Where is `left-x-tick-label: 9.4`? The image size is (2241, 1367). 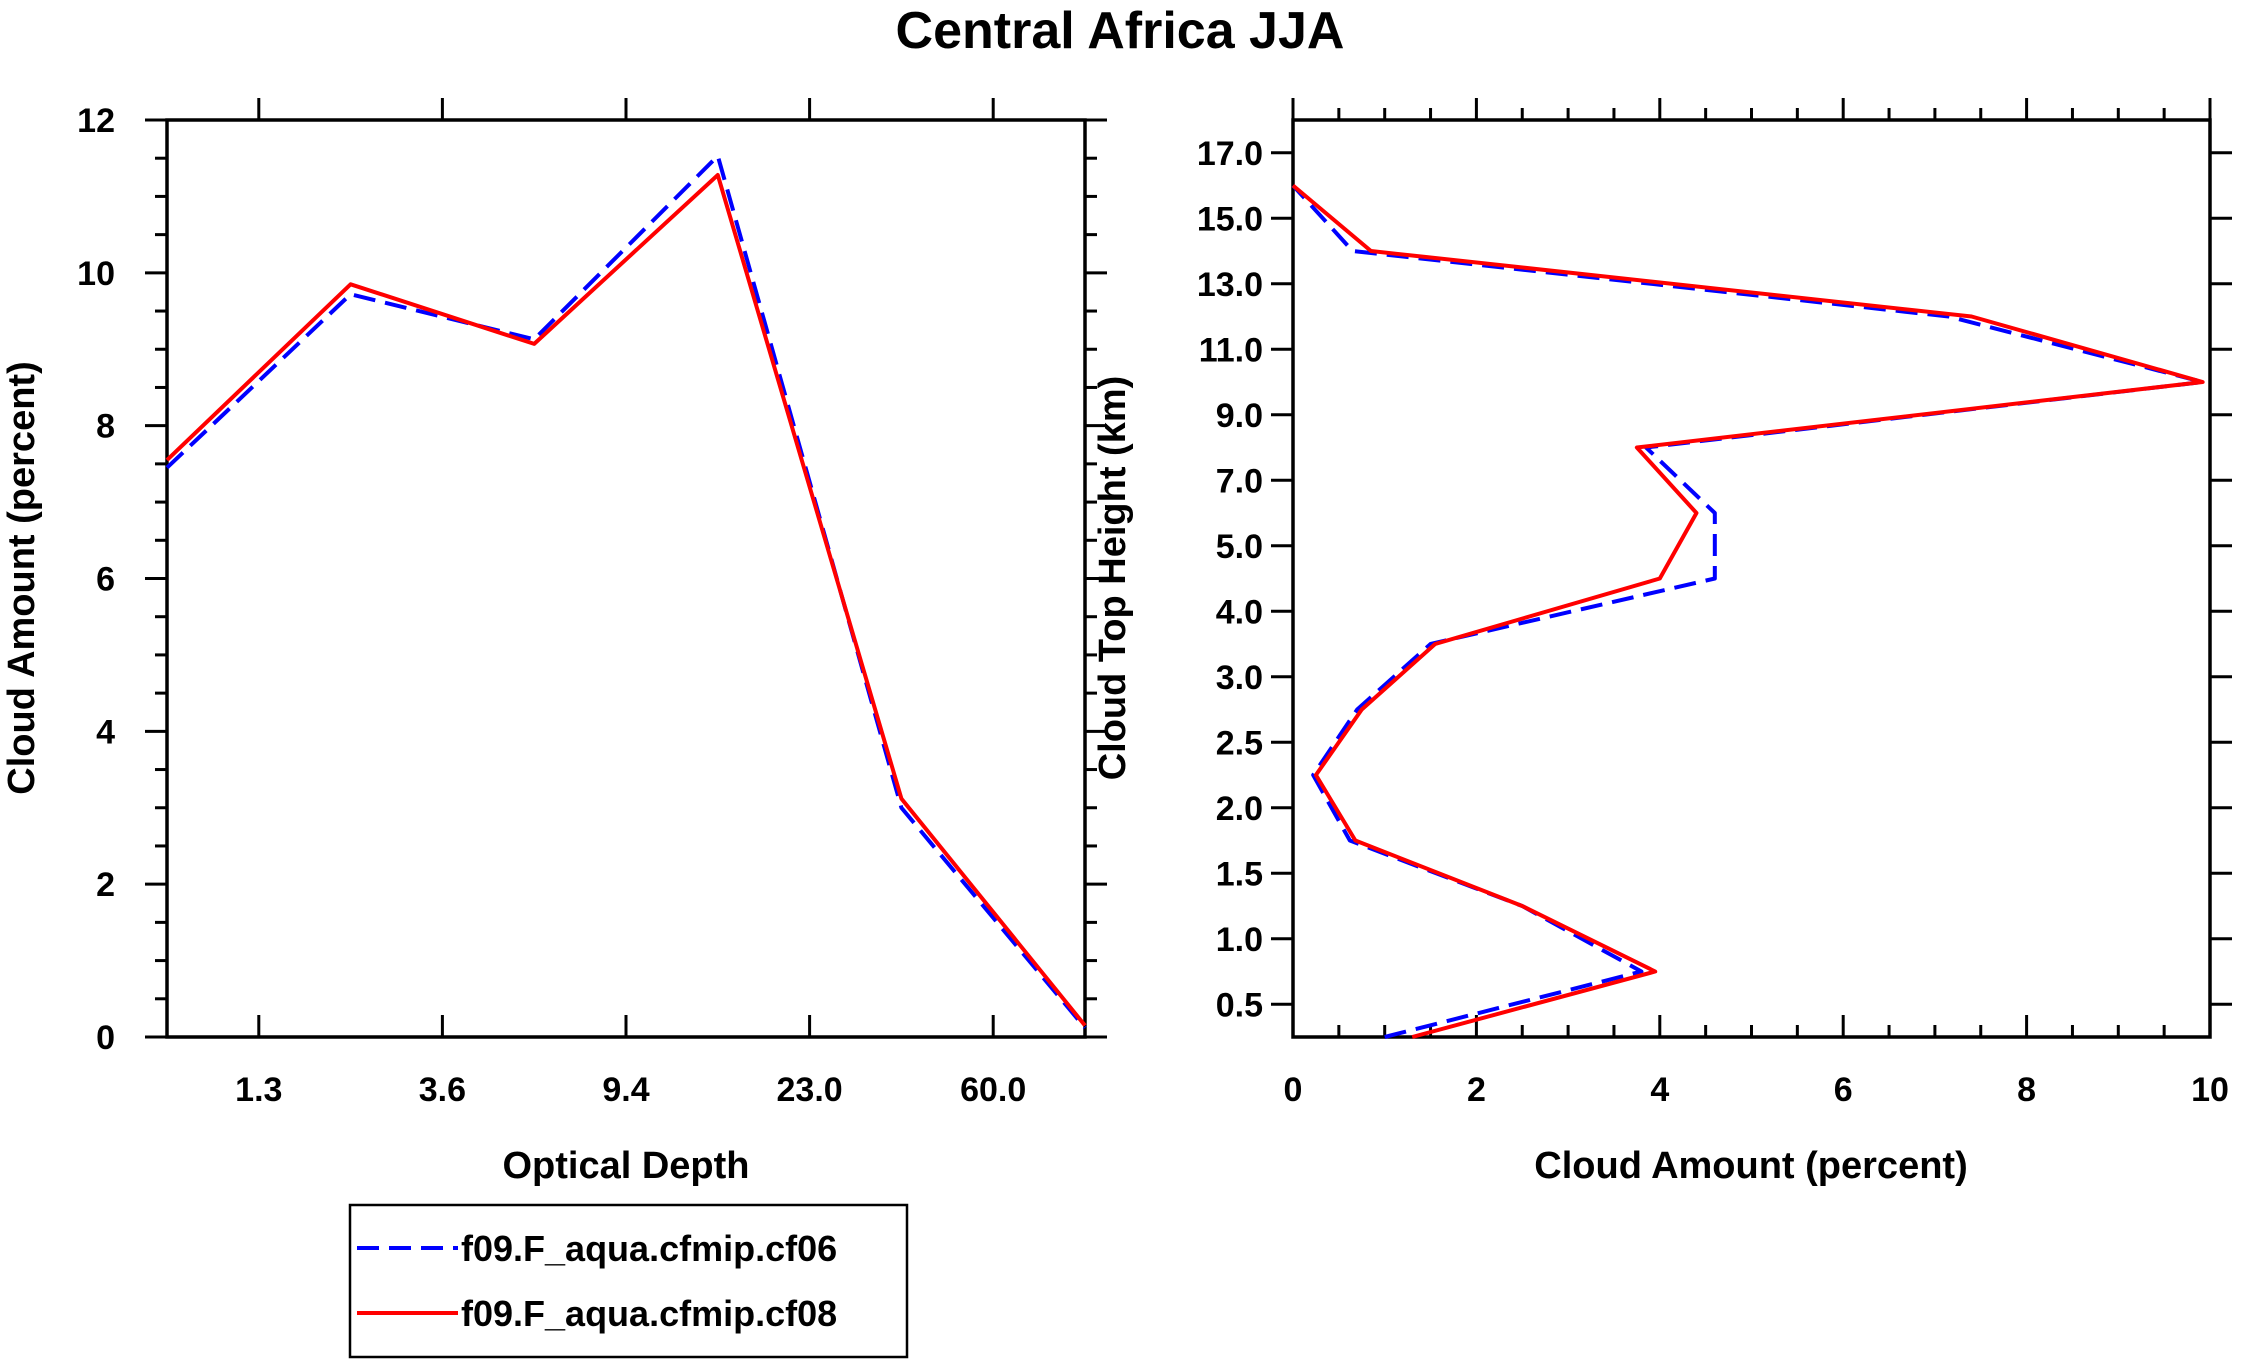
left-x-tick-label: 9.4 is located at coordinates (625, 1090).